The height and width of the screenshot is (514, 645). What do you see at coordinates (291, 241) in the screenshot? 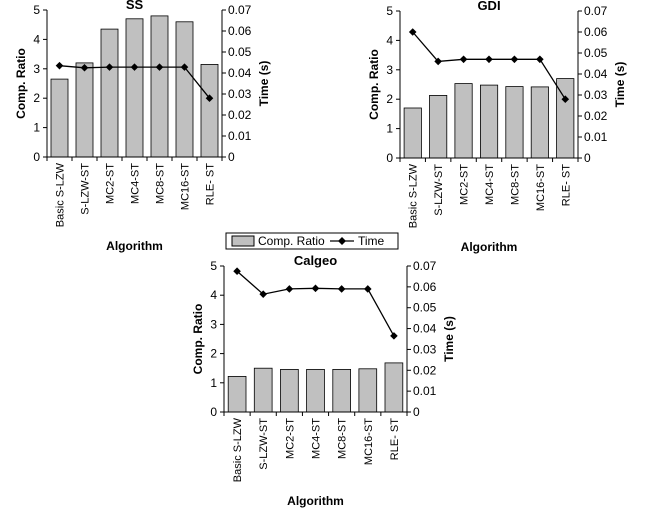
I see `legend-label-comp-ratio: Comp. Ratio` at bounding box center [291, 241].